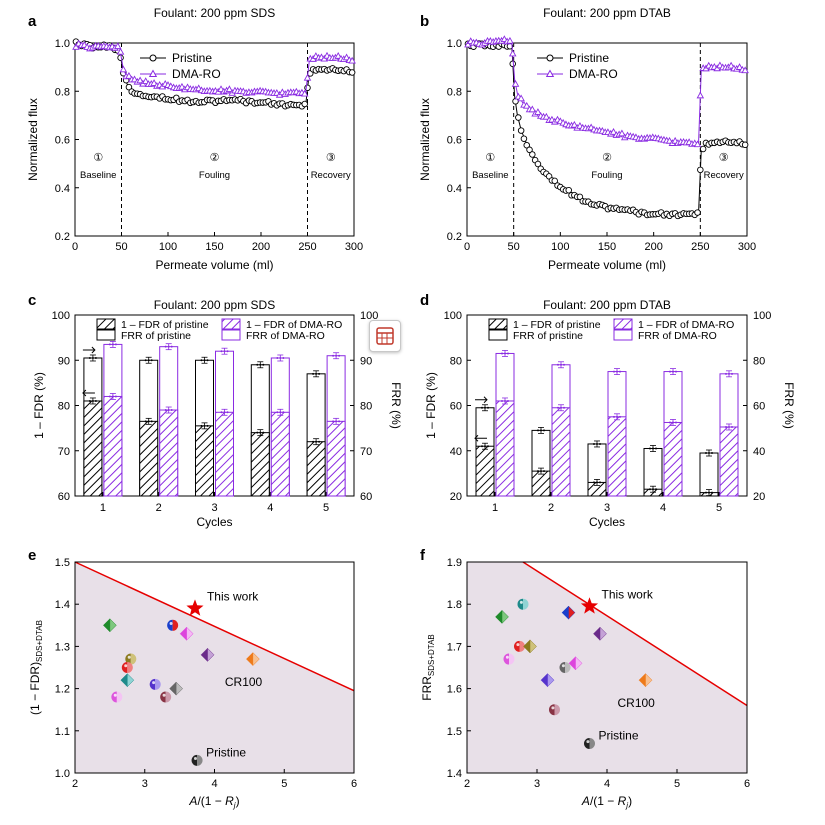  Describe the element at coordinates (759, 407) in the screenshot. I see `y2-tick-label: 60` at that location.